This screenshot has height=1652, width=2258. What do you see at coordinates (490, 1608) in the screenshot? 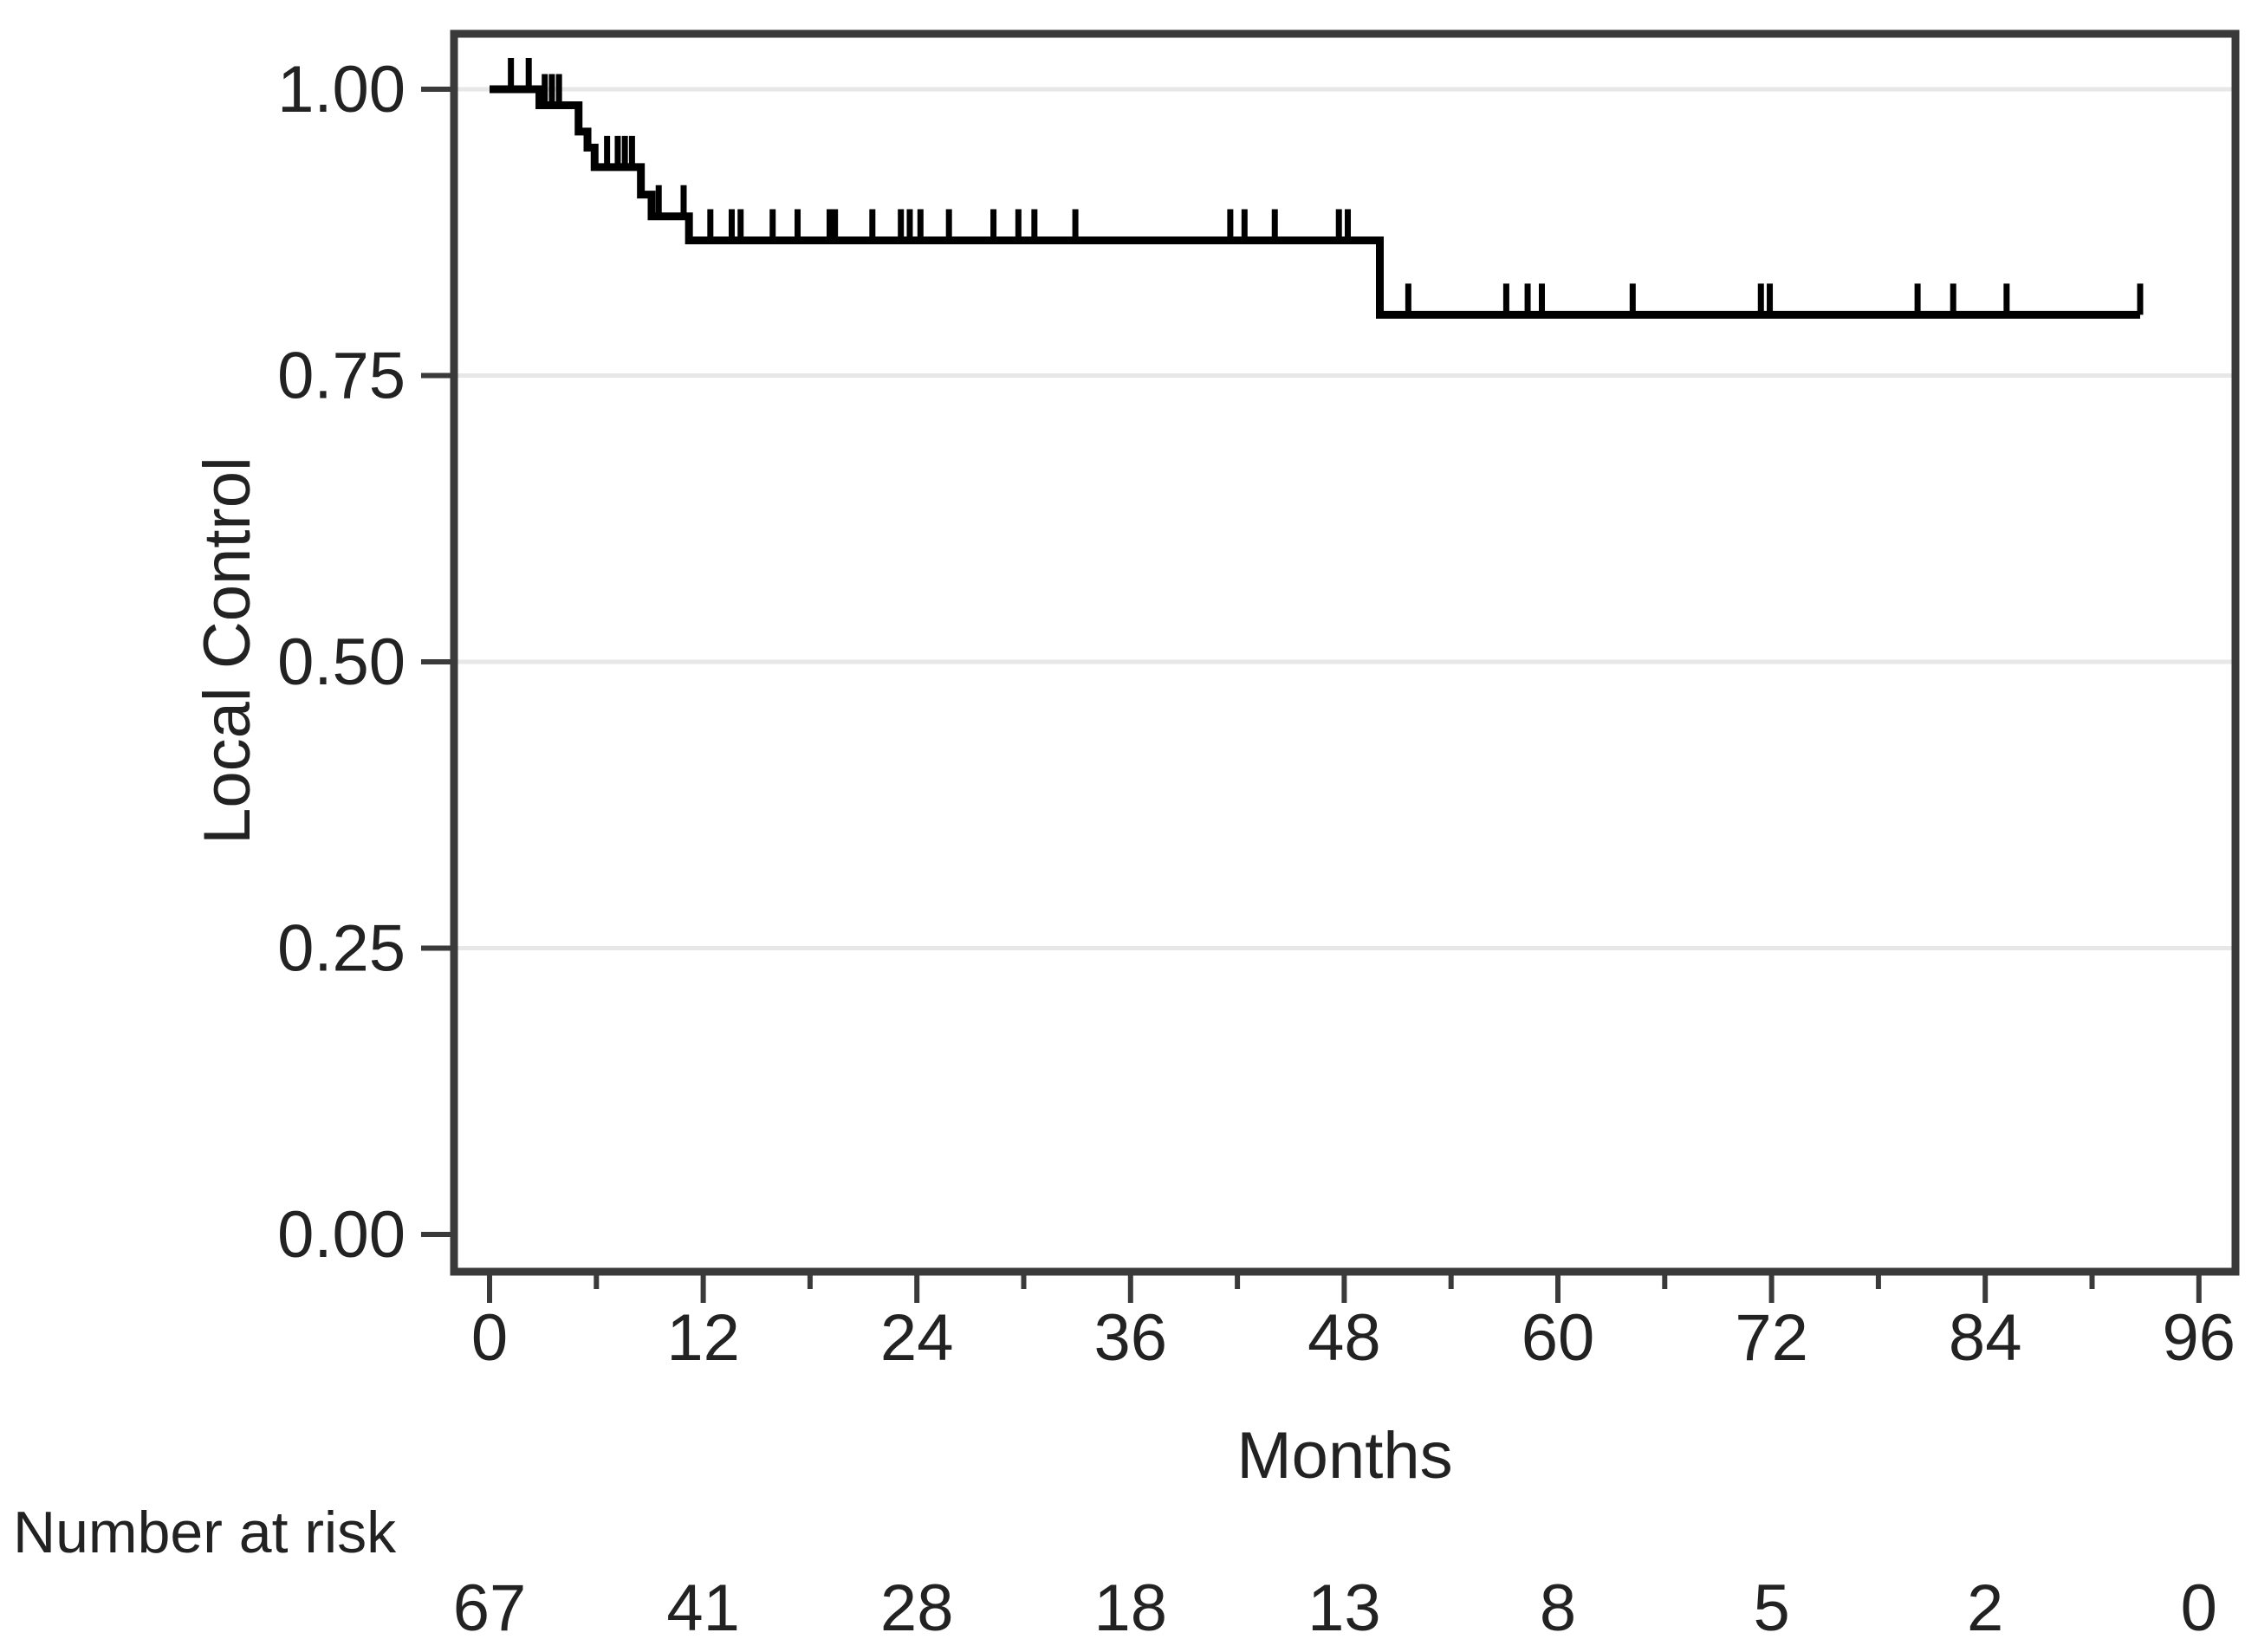
I see `risk-count: 67` at bounding box center [490, 1608].